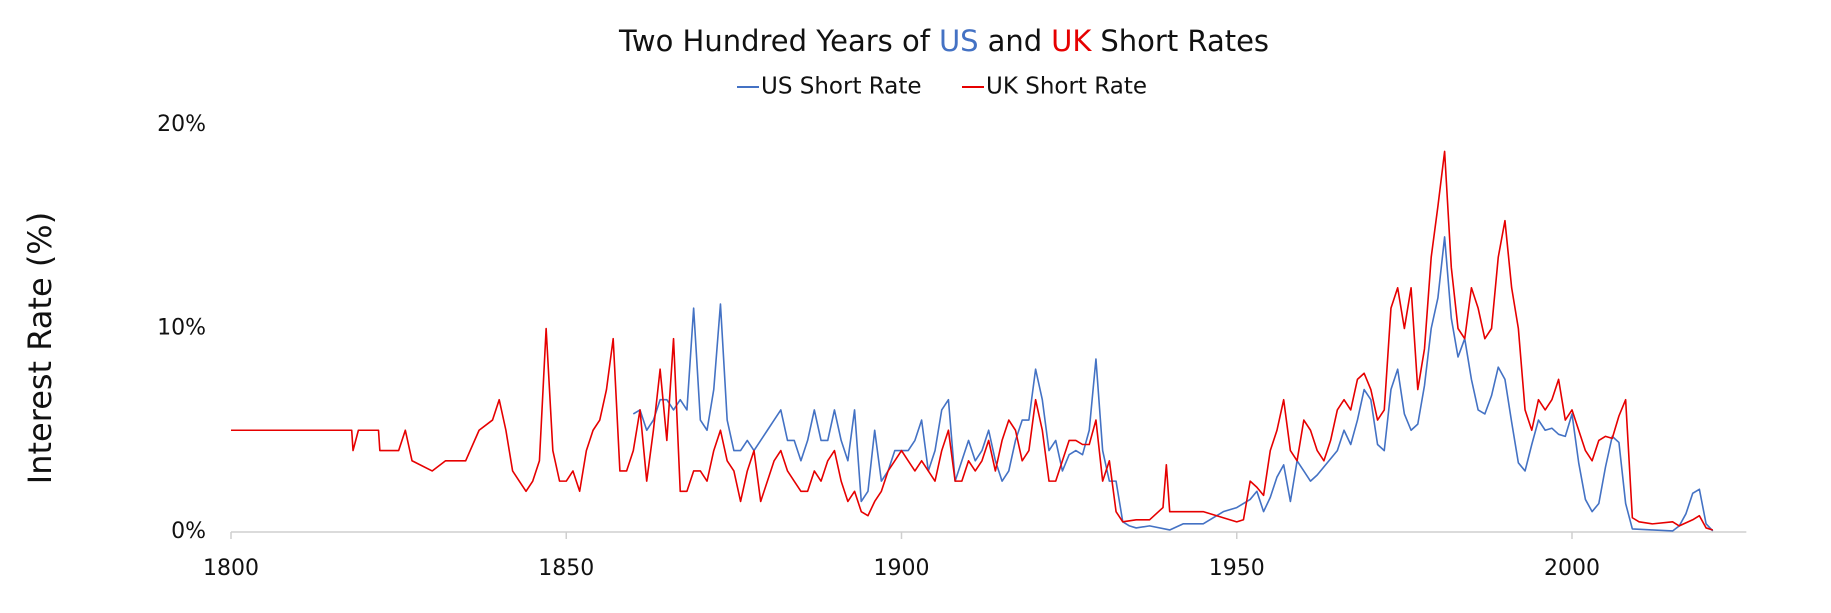 The height and width of the screenshot is (613, 1831). I want to click on x-tick-label: 2000, so click(1572, 568).